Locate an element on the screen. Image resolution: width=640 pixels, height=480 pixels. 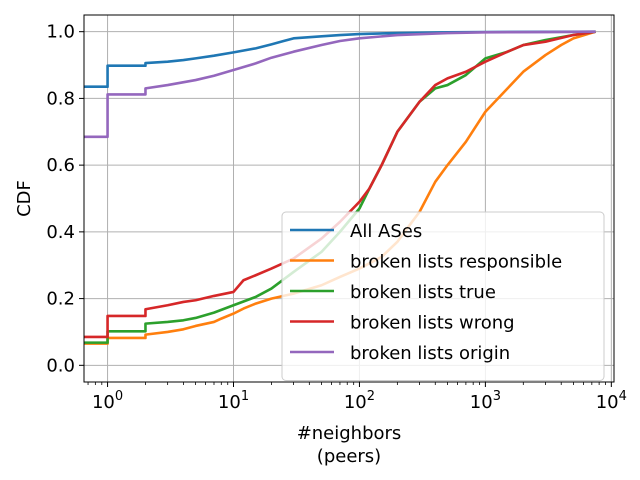
x-axis-label: #neighbors is located at coordinates (349, 433).